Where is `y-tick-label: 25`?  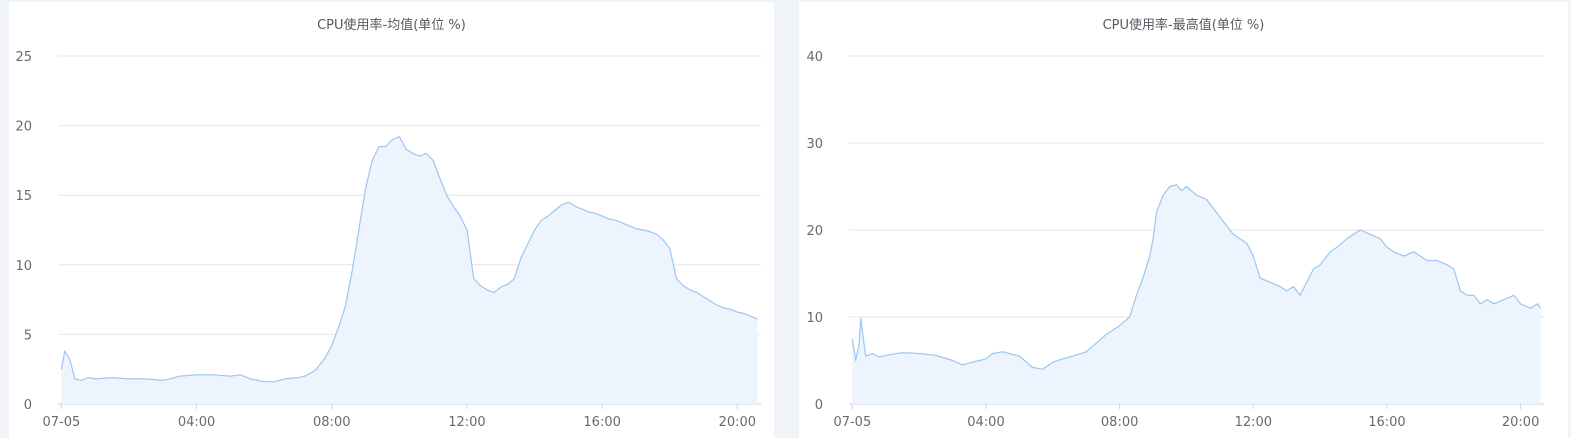
y-tick-label: 25 is located at coordinates (23, 57).